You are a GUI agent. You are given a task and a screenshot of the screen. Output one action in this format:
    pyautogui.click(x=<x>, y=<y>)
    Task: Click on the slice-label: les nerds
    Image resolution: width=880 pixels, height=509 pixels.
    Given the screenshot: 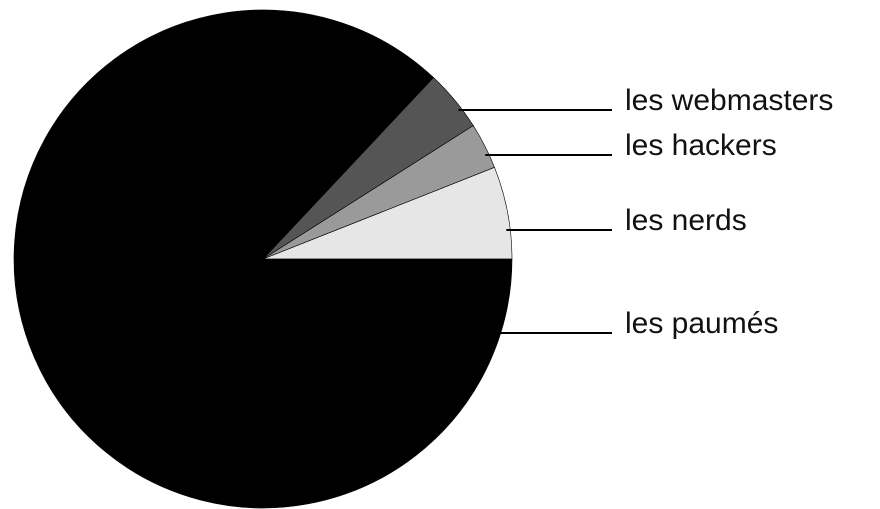 What is the action you would take?
    pyautogui.click(x=686, y=220)
    